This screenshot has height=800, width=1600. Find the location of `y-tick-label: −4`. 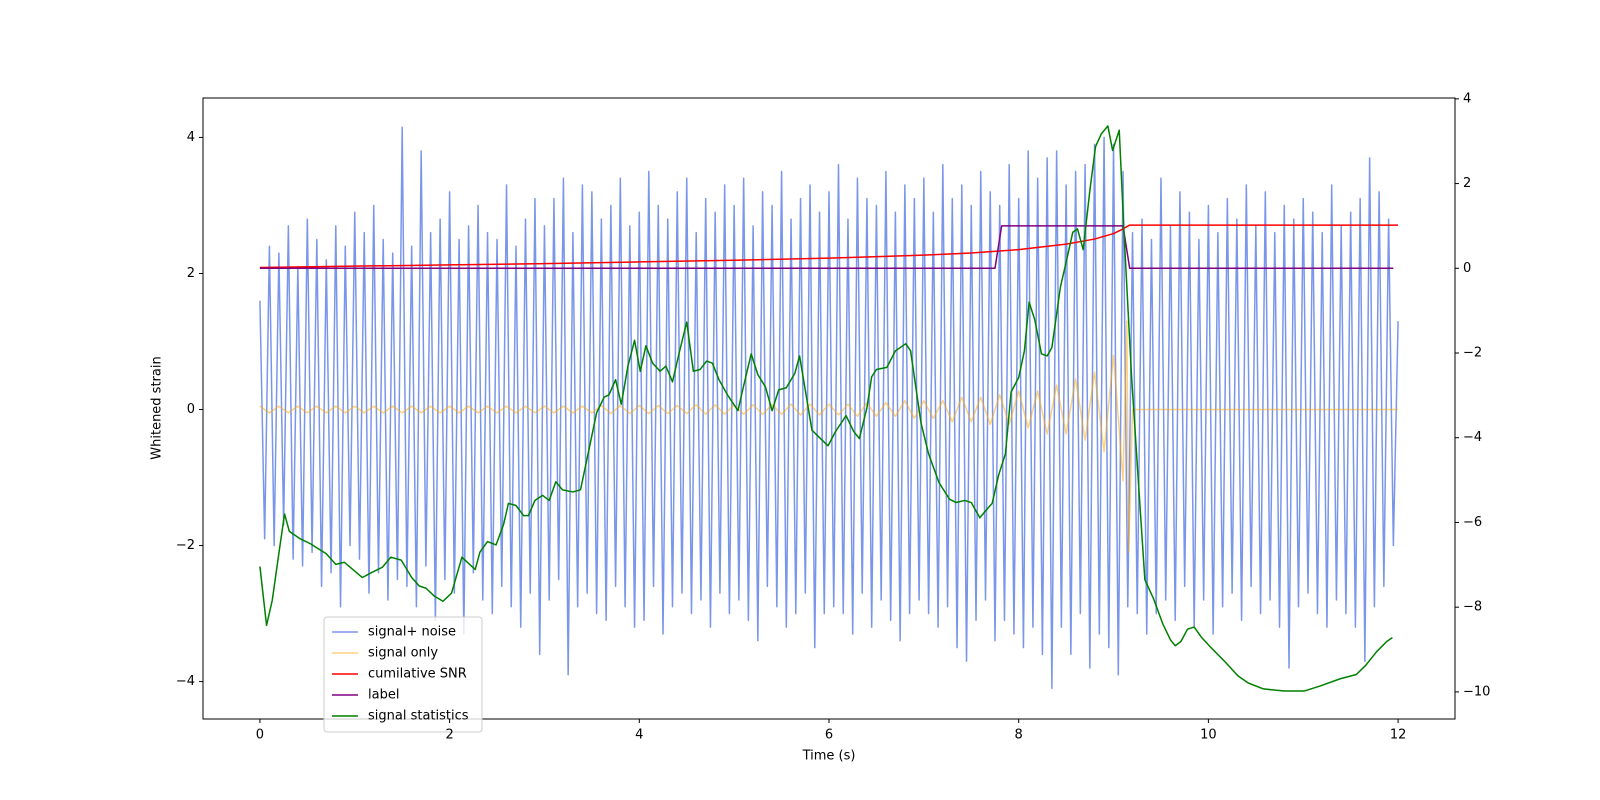

y-tick-label: −4 is located at coordinates (185, 681).